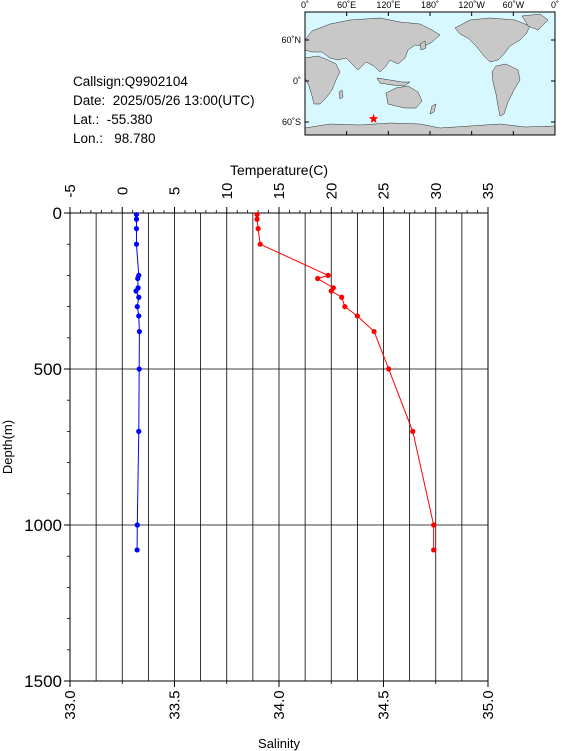  What do you see at coordinates (227, 191) in the screenshot?
I see `top-tick-label: 10` at bounding box center [227, 191].